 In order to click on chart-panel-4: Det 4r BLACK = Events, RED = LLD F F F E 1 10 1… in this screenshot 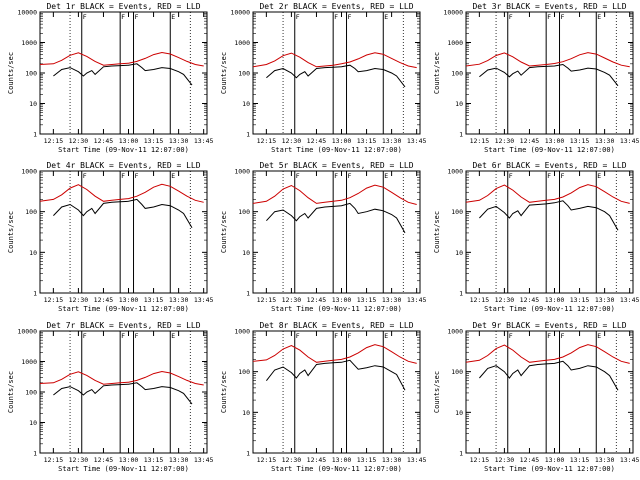, I will do `click(110, 237)`.